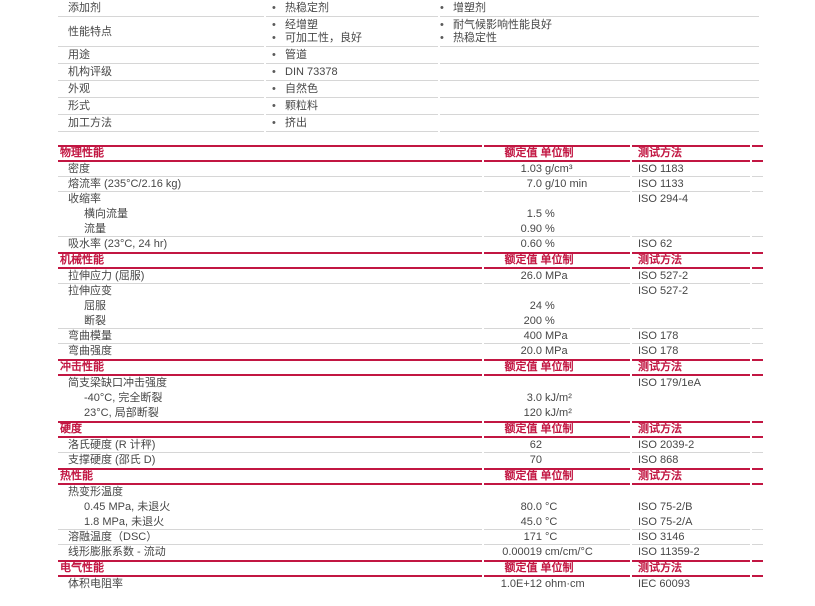 The height and width of the screenshot is (606, 815). What do you see at coordinates (311, 72) in the screenshot?
I see `bullet-text: DIN 73378` at bounding box center [311, 72].